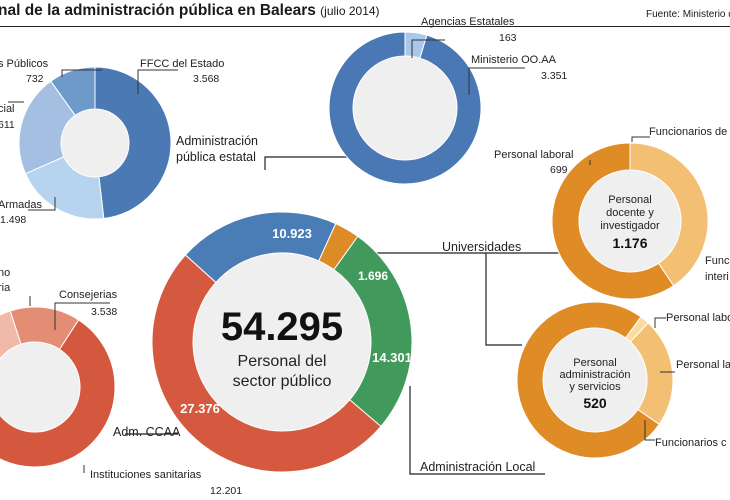  I want to click on total-value-0: 10.923, so click(292, 233).